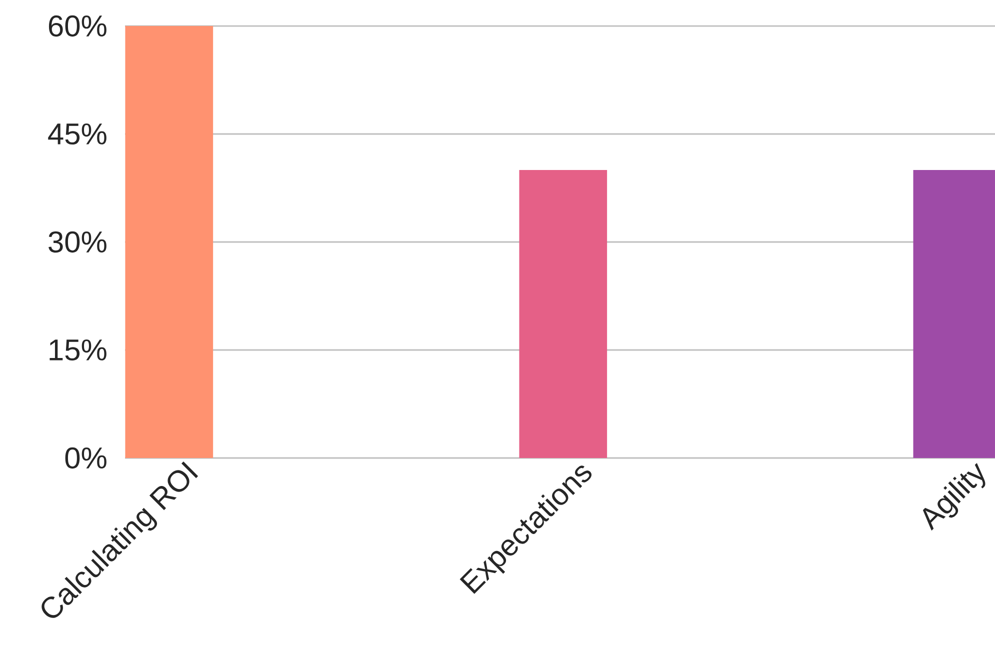 The width and height of the screenshot is (995, 671). I want to click on y-tick-label: 0%, so click(85, 458).